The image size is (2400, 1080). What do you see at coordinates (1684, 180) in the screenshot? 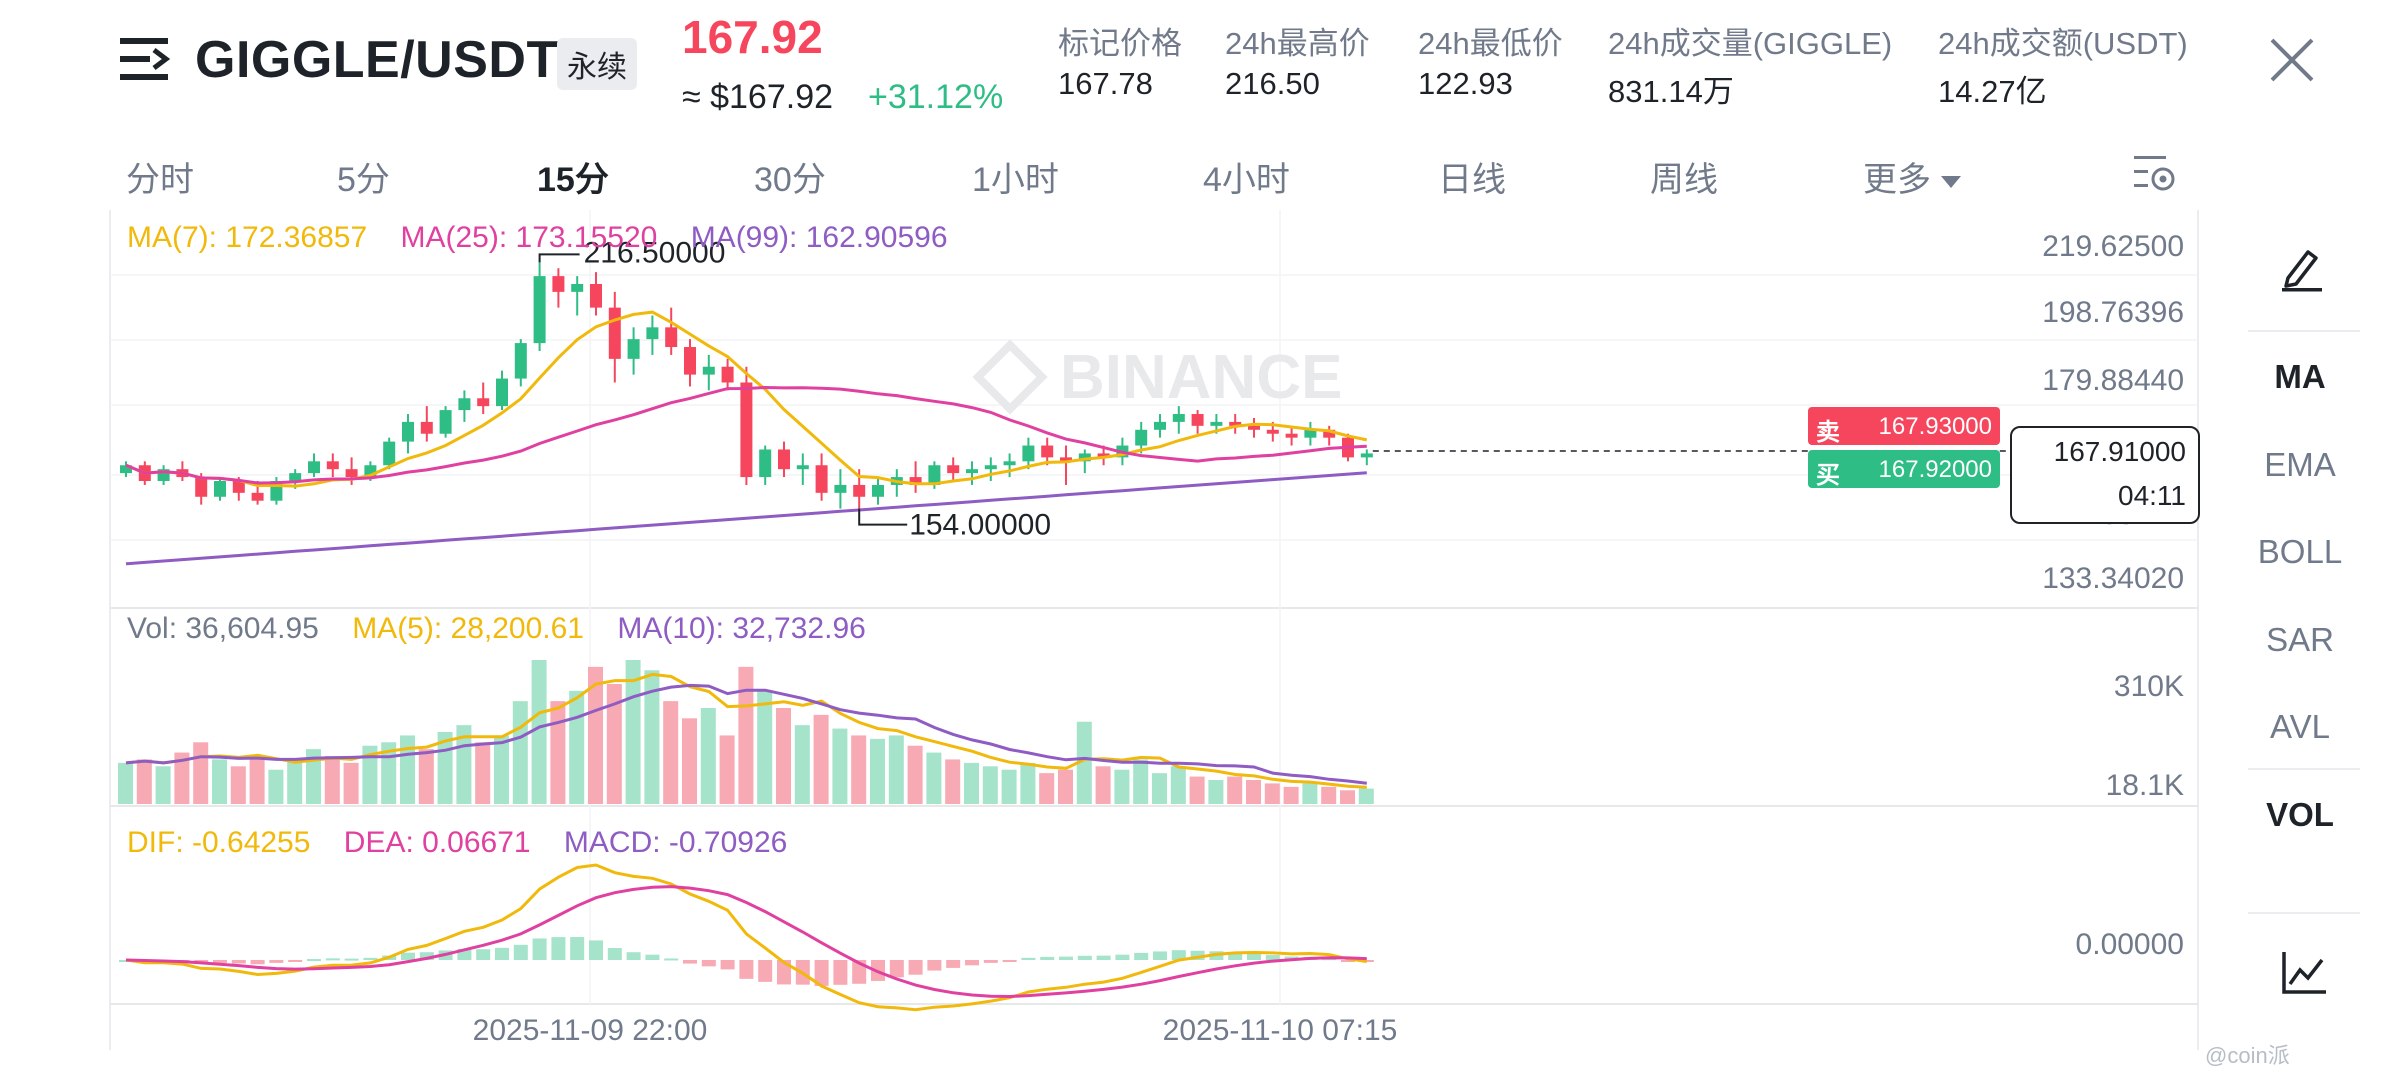
I see `tab-1w: 周线` at bounding box center [1684, 180].